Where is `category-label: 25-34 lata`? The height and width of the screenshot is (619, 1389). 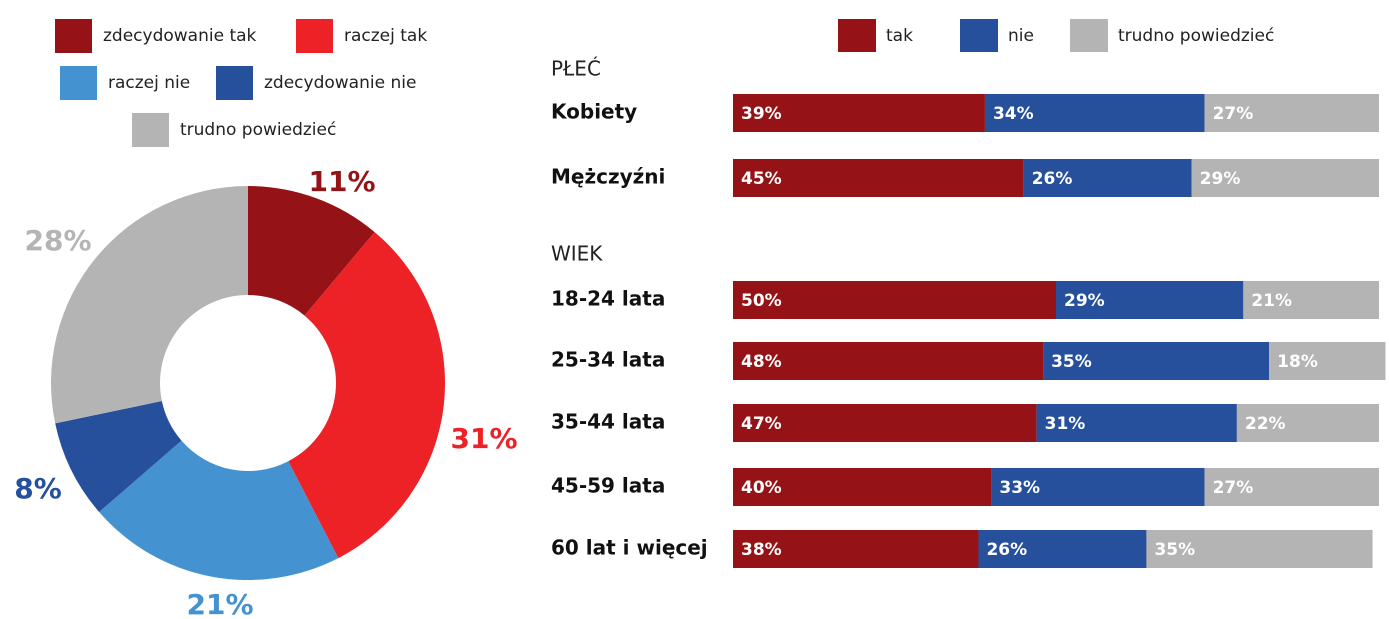
category-label: 25-34 lata is located at coordinates (608, 360).